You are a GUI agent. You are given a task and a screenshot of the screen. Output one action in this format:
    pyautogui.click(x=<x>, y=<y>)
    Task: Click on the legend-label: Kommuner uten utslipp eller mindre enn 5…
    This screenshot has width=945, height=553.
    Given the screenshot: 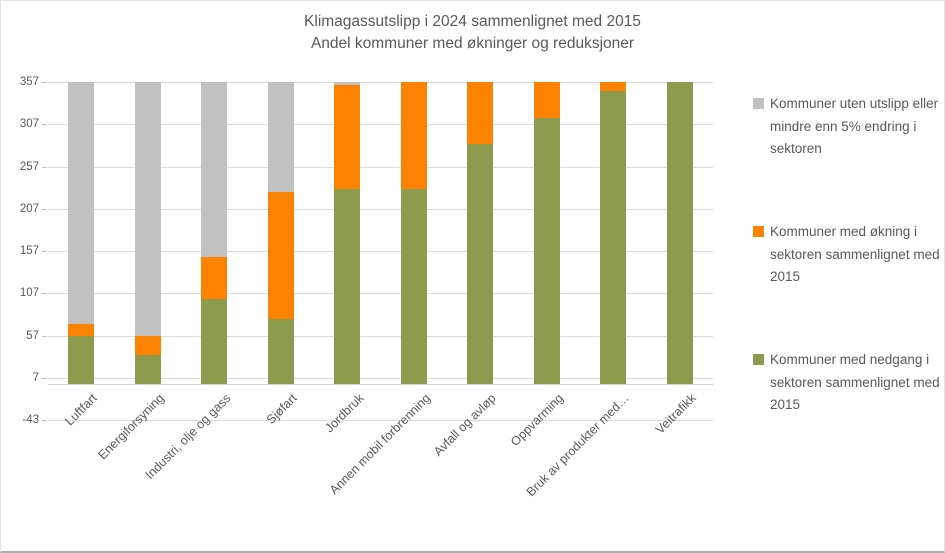 What is the action you would take?
    pyautogui.click(x=854, y=126)
    